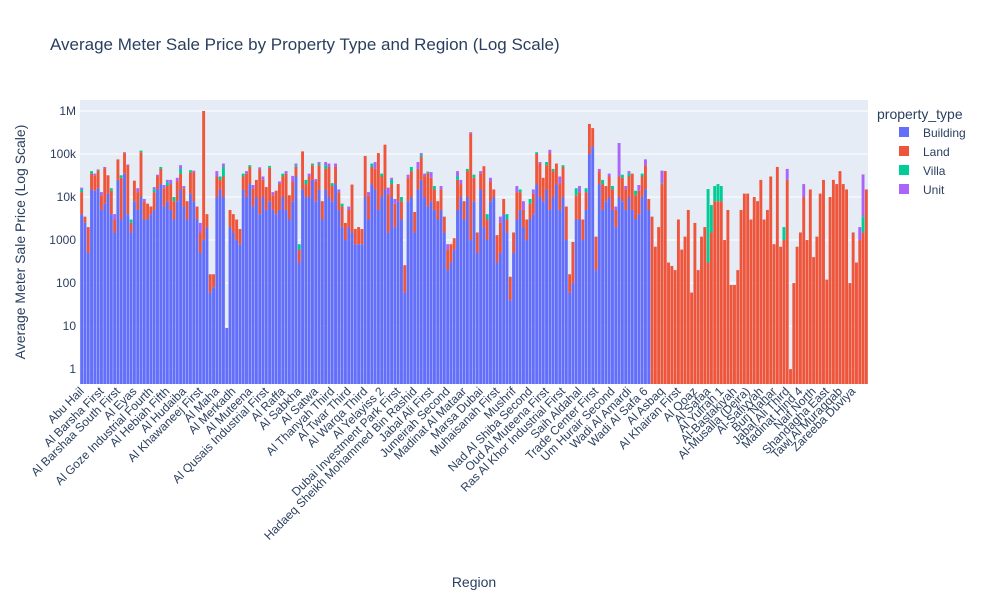 This screenshot has height=605, width=1000. I want to click on y-tick-label: 10, so click(70, 326).